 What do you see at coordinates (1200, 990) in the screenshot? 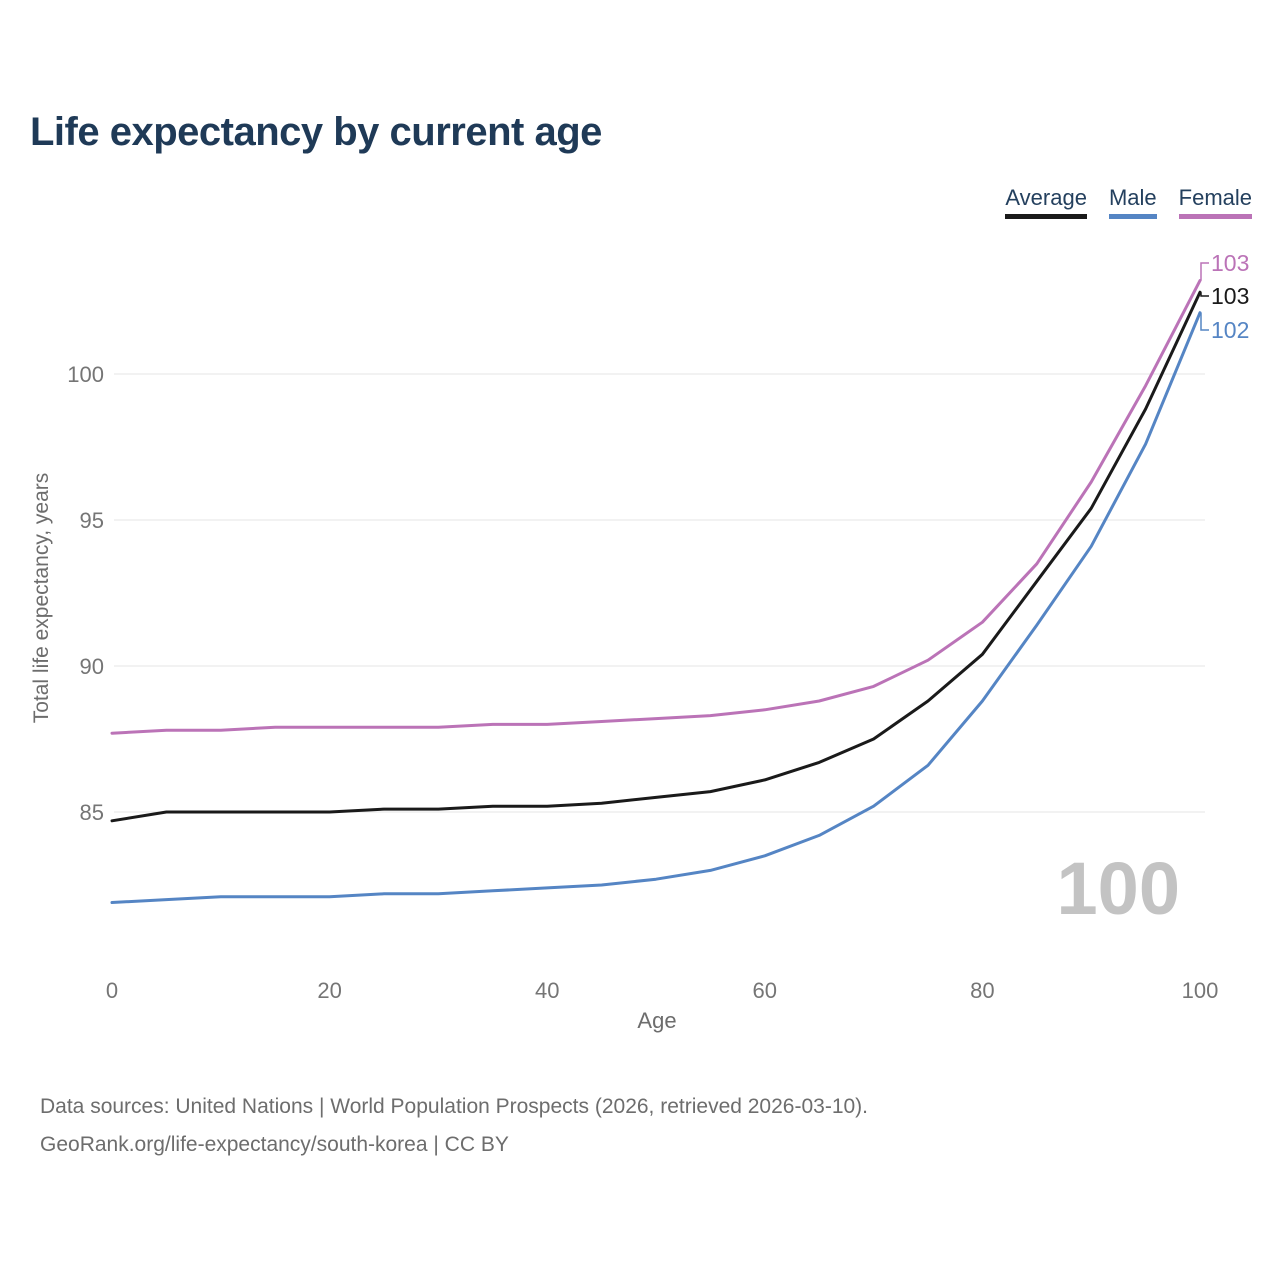
I see `x-tick-label: 100` at bounding box center [1200, 990].